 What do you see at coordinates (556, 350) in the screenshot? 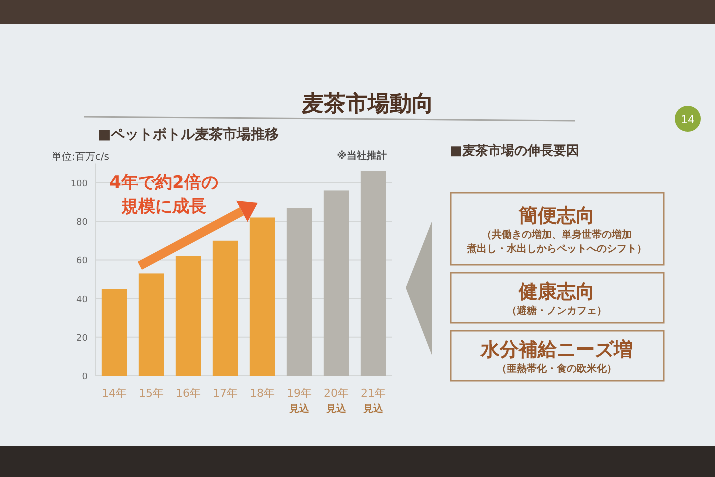
I see `text: 水分補給ニーズ増` at bounding box center [556, 350].